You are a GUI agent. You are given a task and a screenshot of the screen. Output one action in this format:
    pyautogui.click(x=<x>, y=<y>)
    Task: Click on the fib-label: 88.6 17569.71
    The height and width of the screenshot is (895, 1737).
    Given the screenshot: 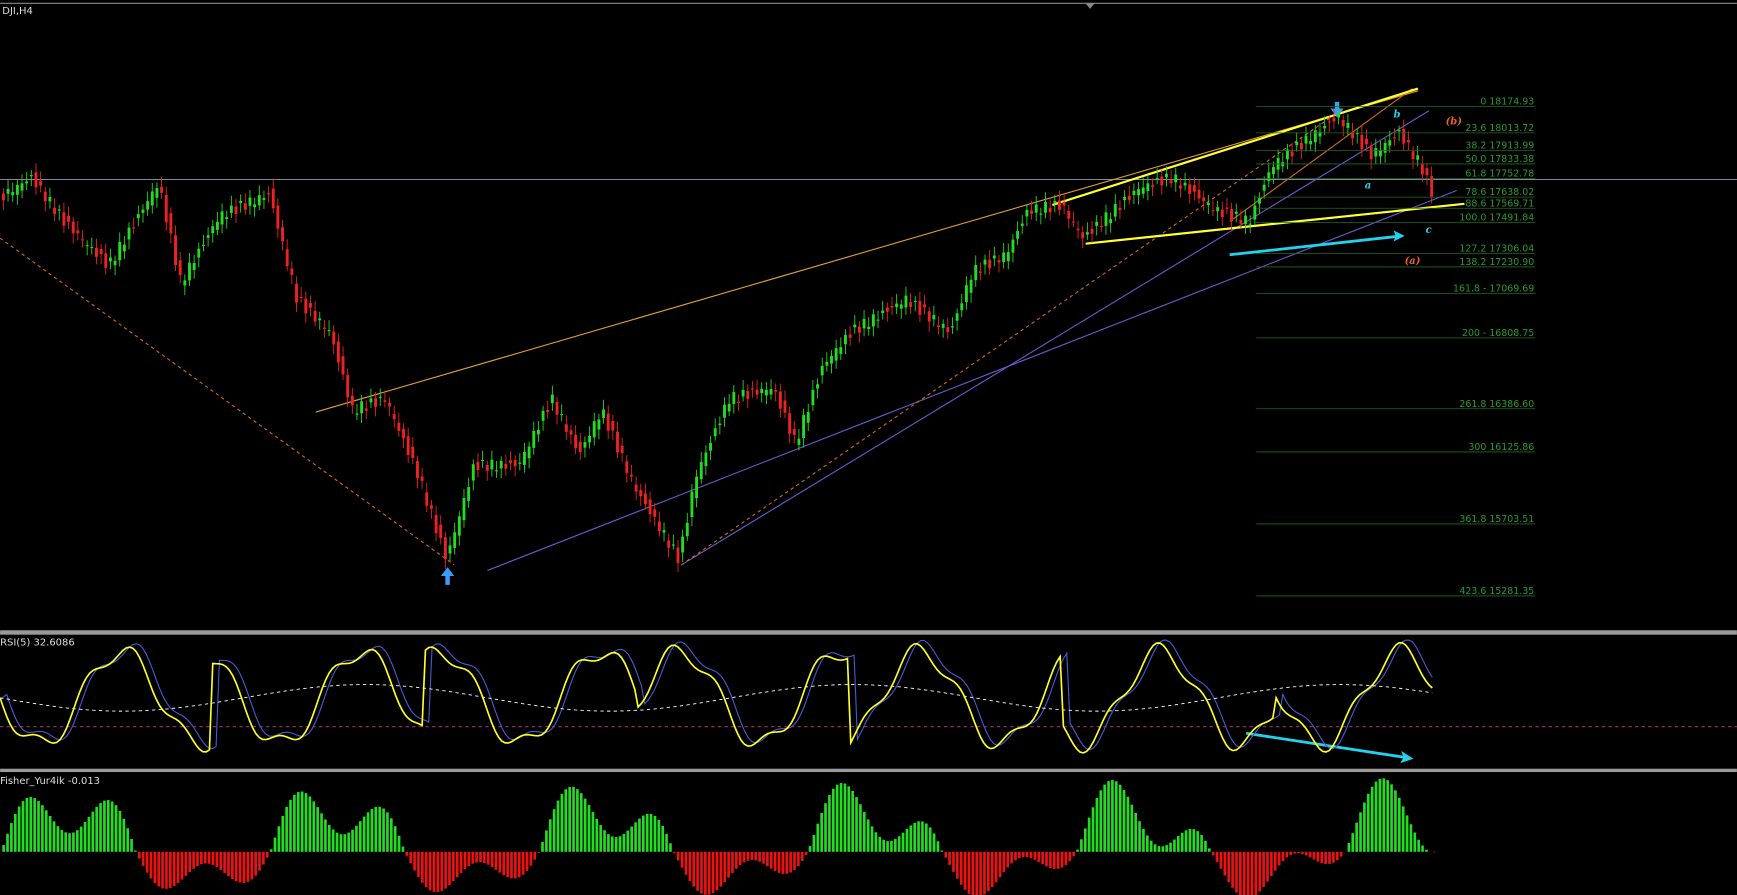 What is the action you would take?
    pyautogui.click(x=1499, y=203)
    